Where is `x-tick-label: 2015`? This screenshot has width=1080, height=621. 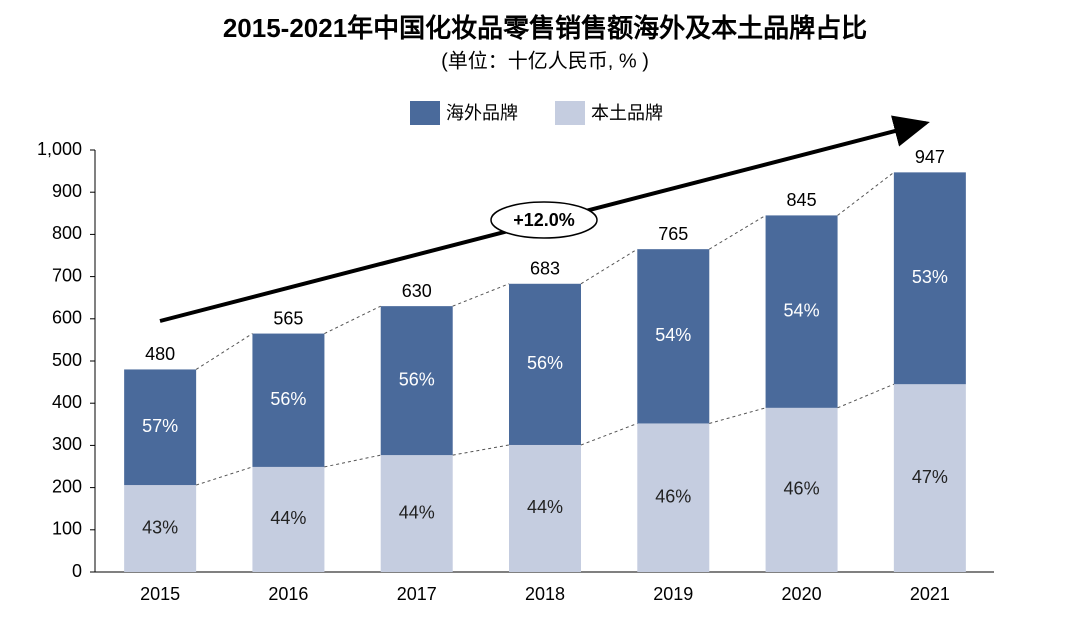 x-tick-label: 2015 is located at coordinates (160, 594).